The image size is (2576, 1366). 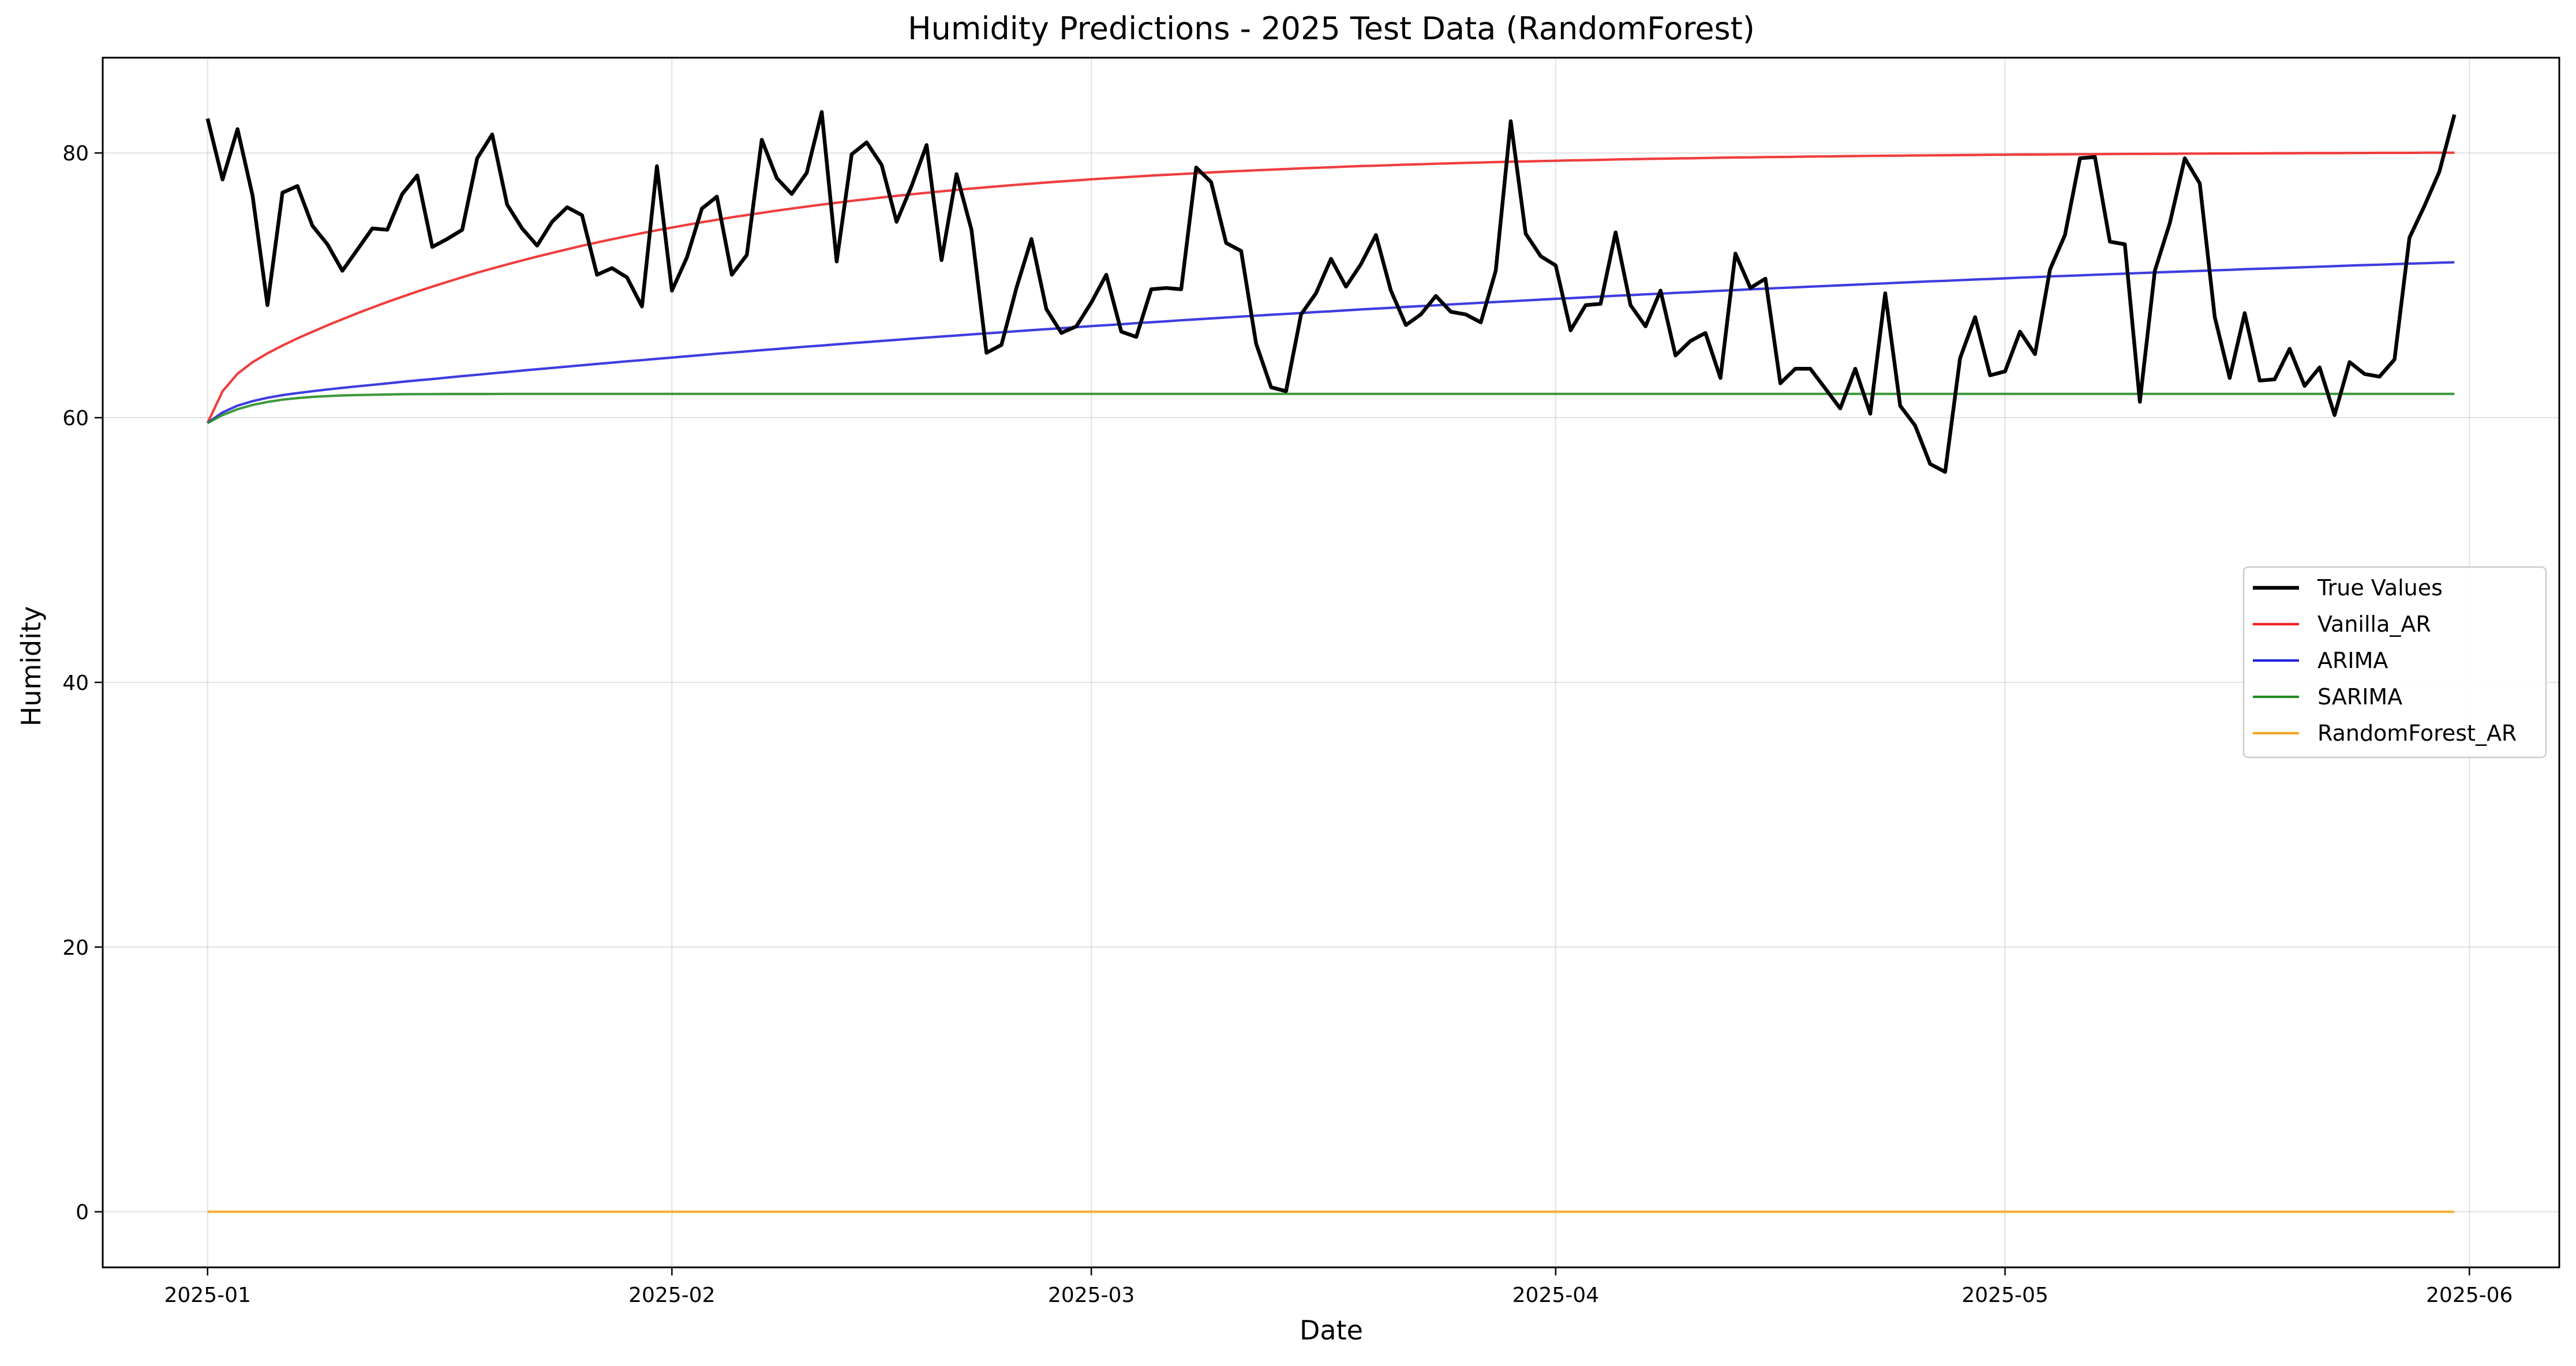 What do you see at coordinates (1331, 408) in the screenshot?
I see `series-line-sarima` at bounding box center [1331, 408].